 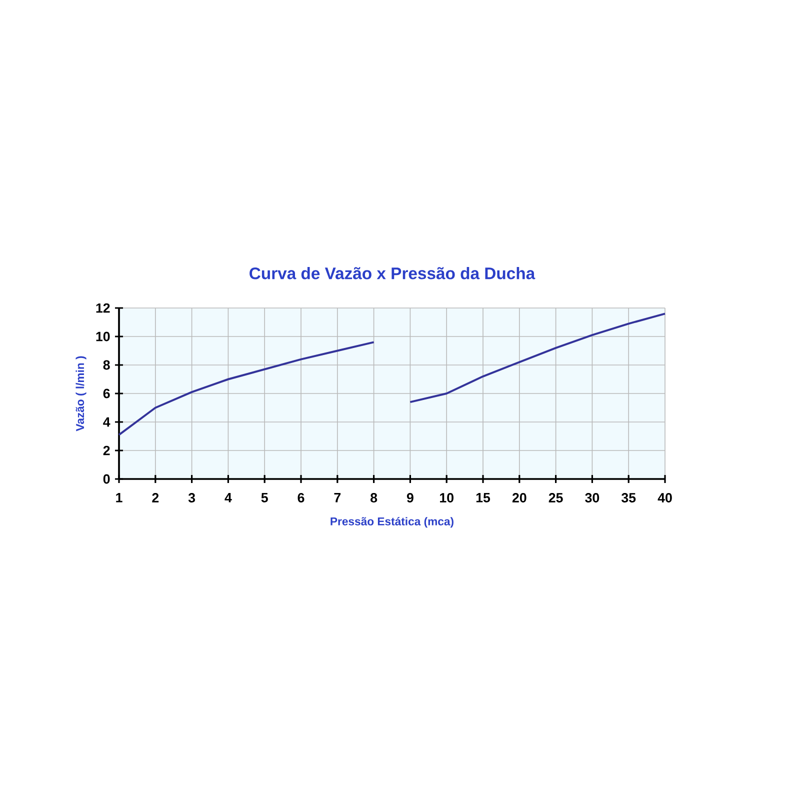 I want to click on x-tick-label: 40, so click(x=665, y=497).